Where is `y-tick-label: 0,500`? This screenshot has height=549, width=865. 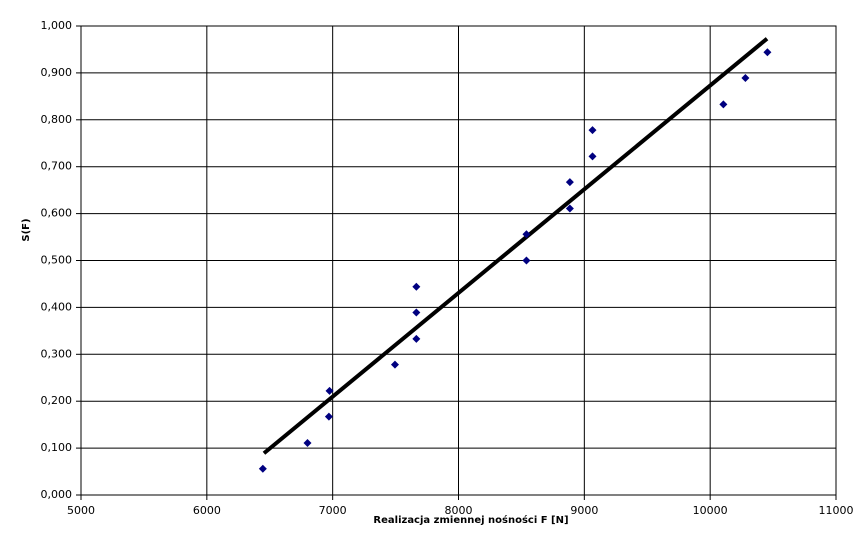
y-tick-label: 0,500 is located at coordinates (57, 260).